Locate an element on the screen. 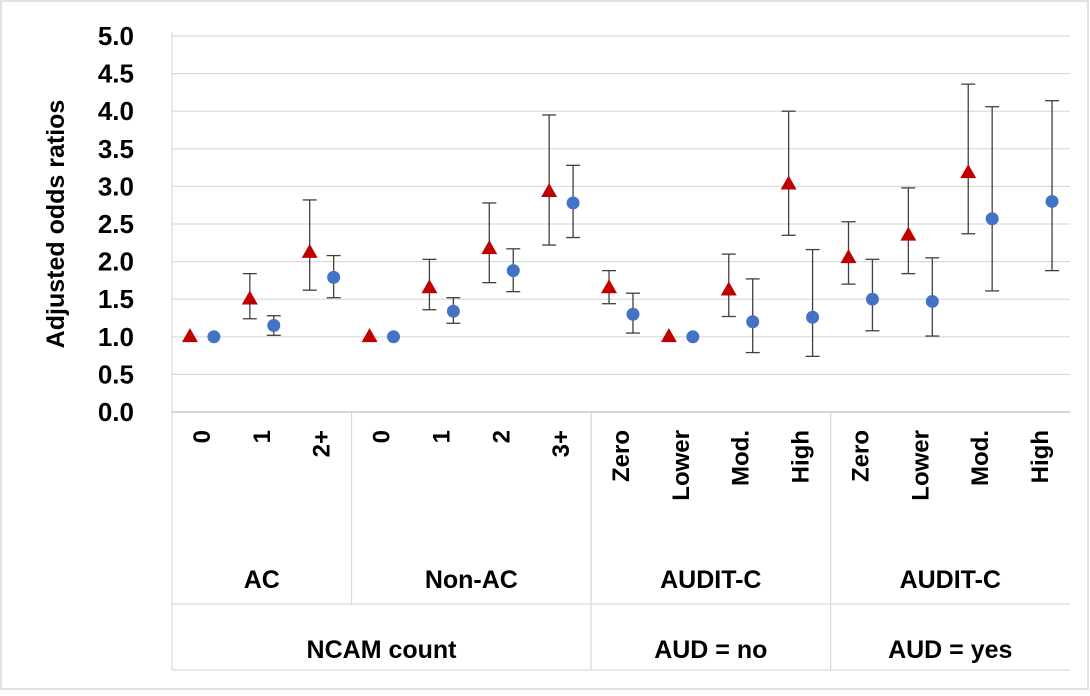 The width and height of the screenshot is (1090, 696). y-axis-label: Adjusted odds ratios is located at coordinates (56, 224).